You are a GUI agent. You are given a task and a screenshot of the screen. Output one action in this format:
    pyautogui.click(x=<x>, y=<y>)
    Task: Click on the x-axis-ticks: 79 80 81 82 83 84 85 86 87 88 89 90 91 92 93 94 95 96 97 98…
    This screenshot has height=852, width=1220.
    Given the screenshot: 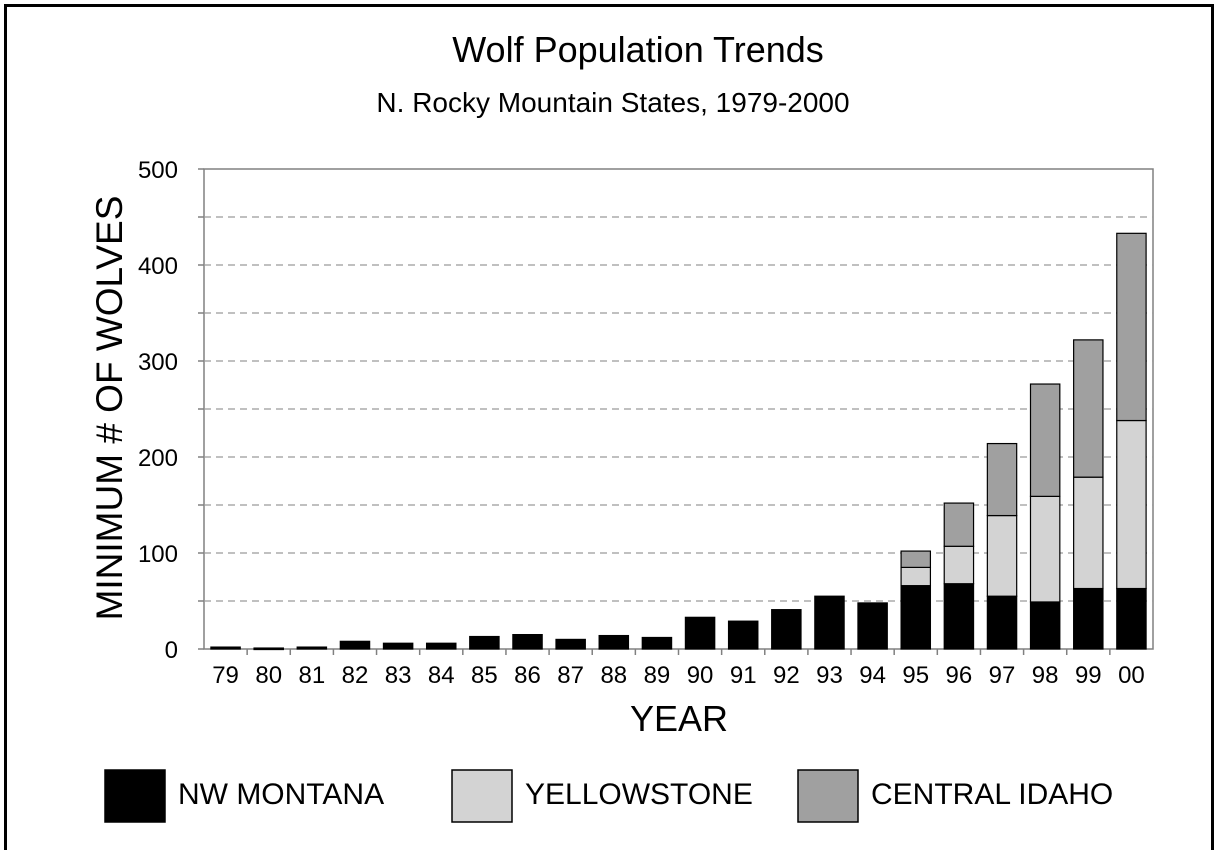 What is the action you would take?
    pyautogui.click(x=678, y=669)
    